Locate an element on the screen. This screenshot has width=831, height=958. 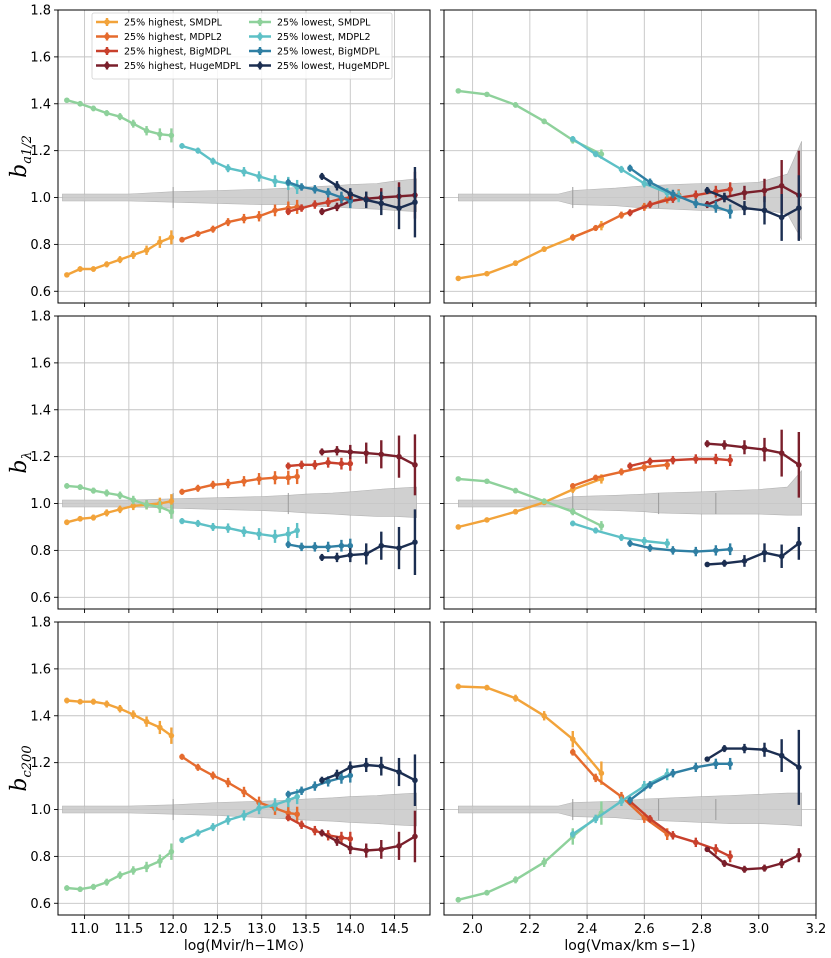
x-tick-label: 3.2 is located at coordinates (816, 929).